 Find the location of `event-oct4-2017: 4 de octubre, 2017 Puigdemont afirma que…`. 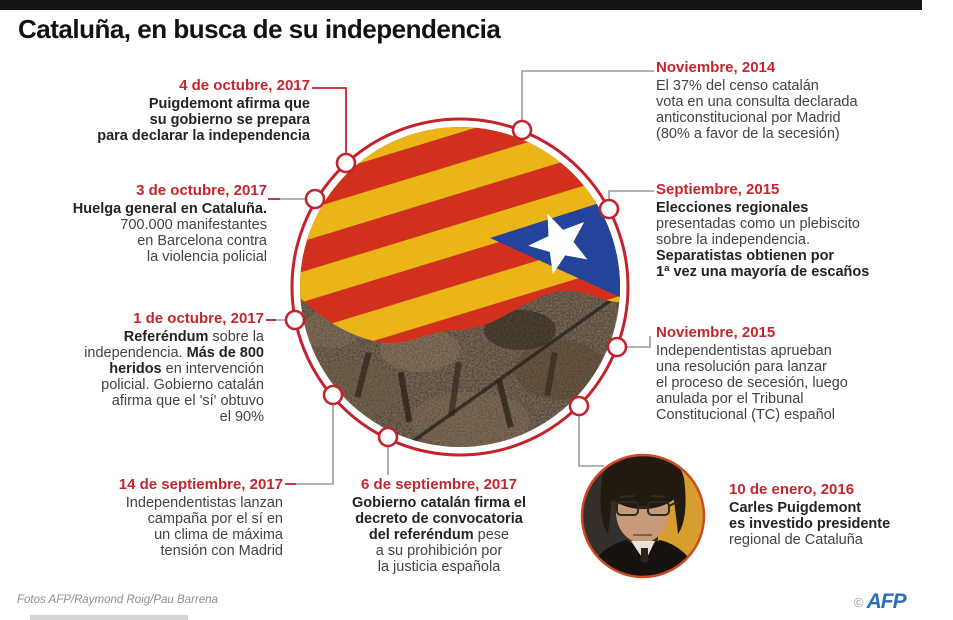

event-oct4-2017: 4 de octubre, 2017 Puigdemont afirma que… is located at coordinates (164, 111).